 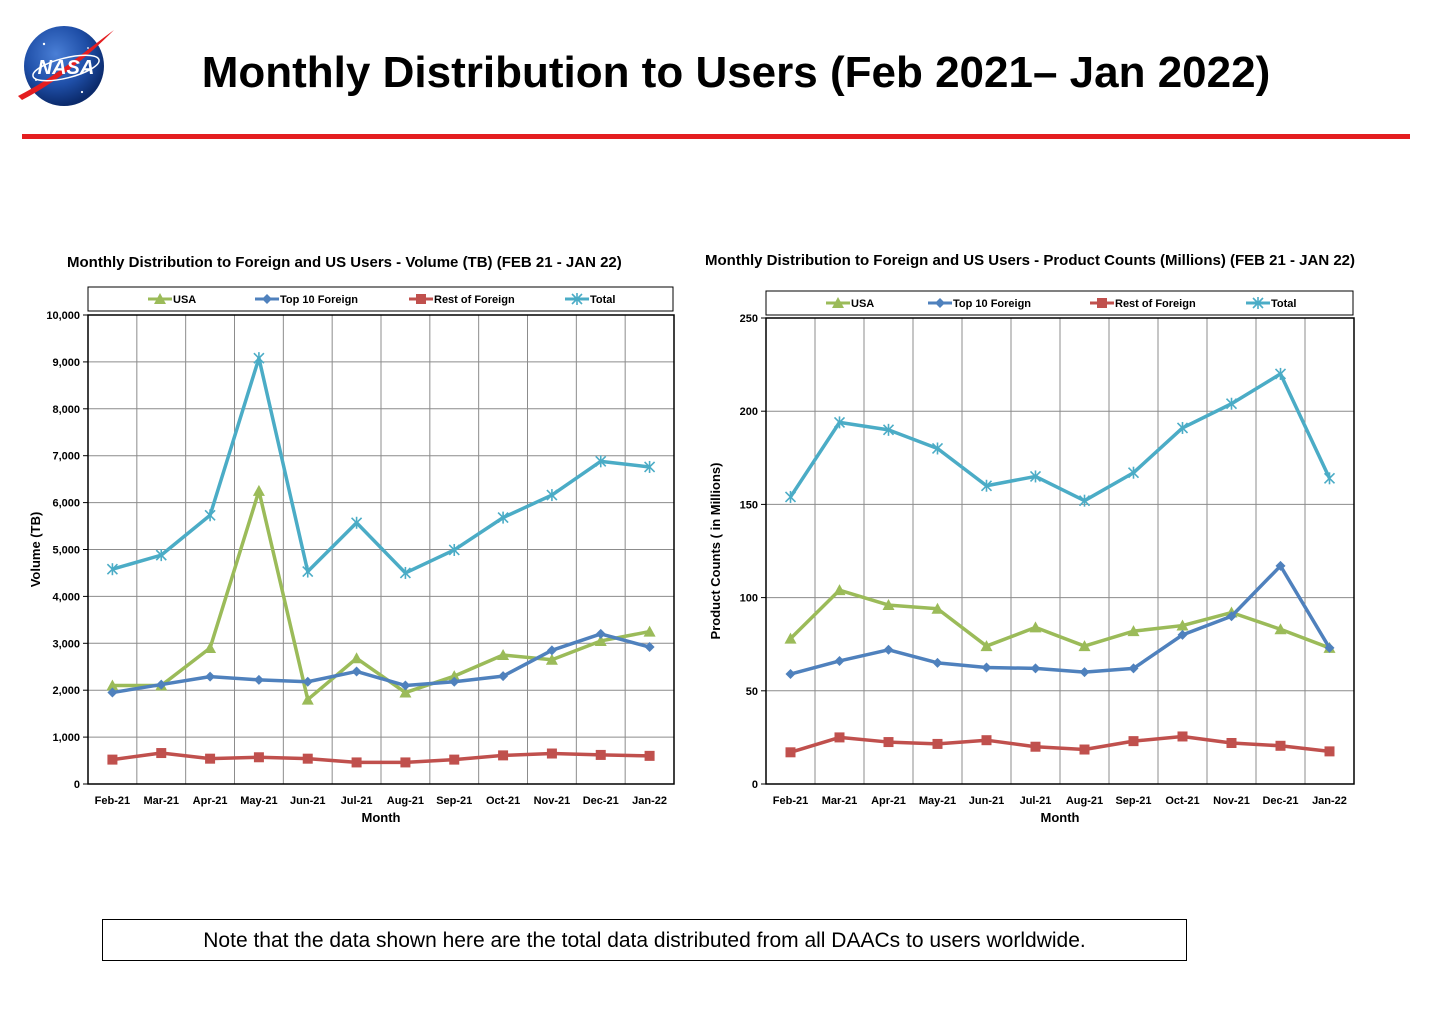 I want to click on volume-line-rest-of-foreign, so click(x=381, y=758).